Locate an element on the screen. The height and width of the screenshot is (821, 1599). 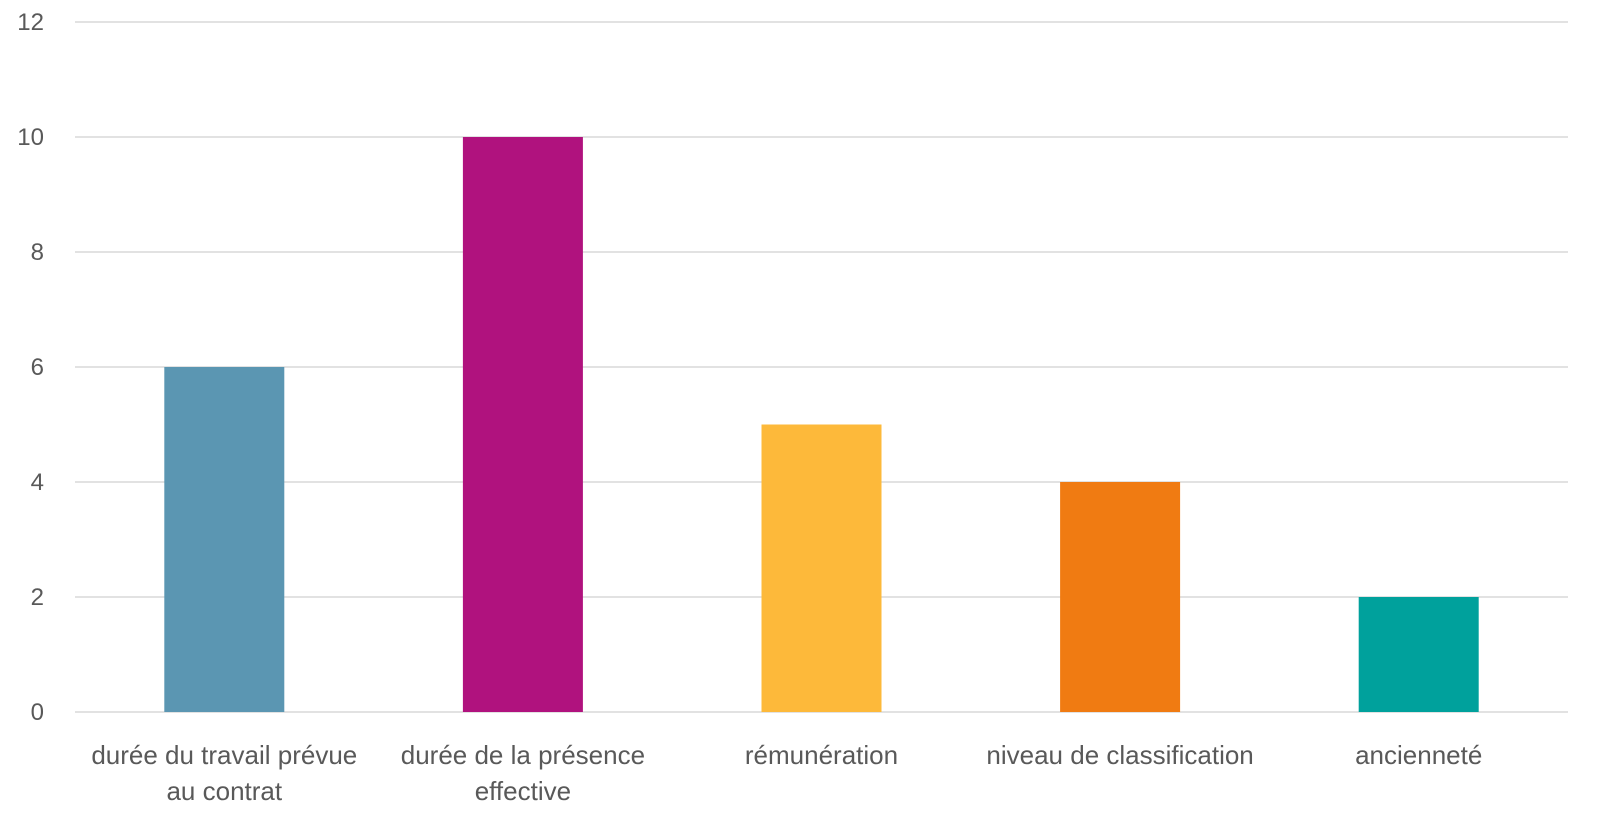
x-category-label-line: ancienneté is located at coordinates (1418, 755).